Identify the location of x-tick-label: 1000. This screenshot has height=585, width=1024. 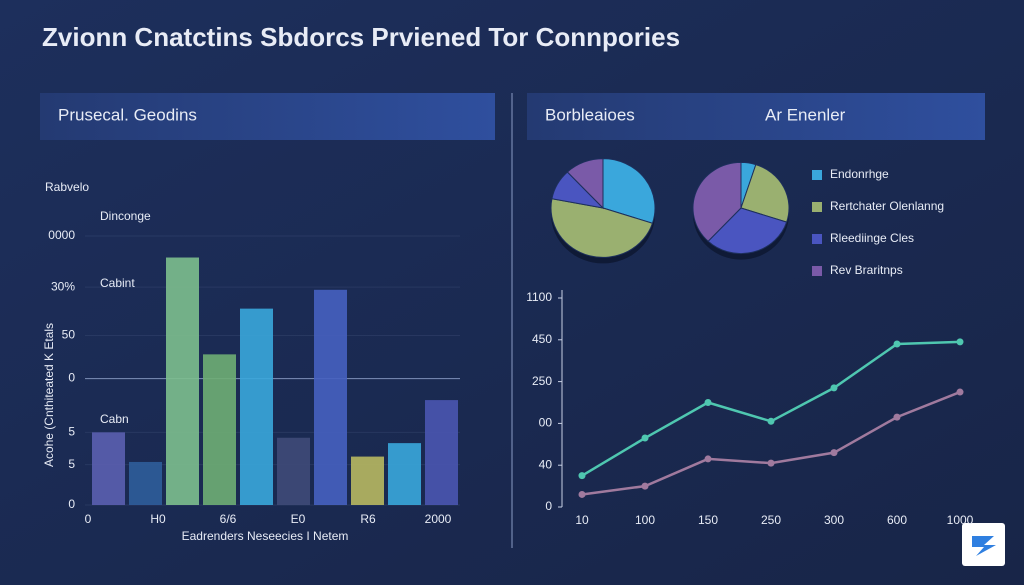
(960, 520).